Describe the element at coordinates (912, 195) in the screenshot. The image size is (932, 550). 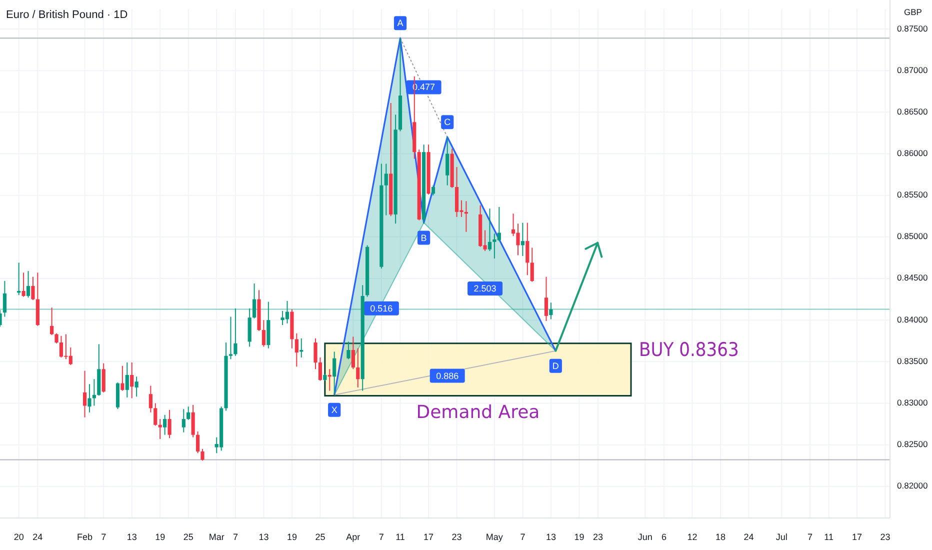
I see `y-tick-label: 0.85500` at that location.